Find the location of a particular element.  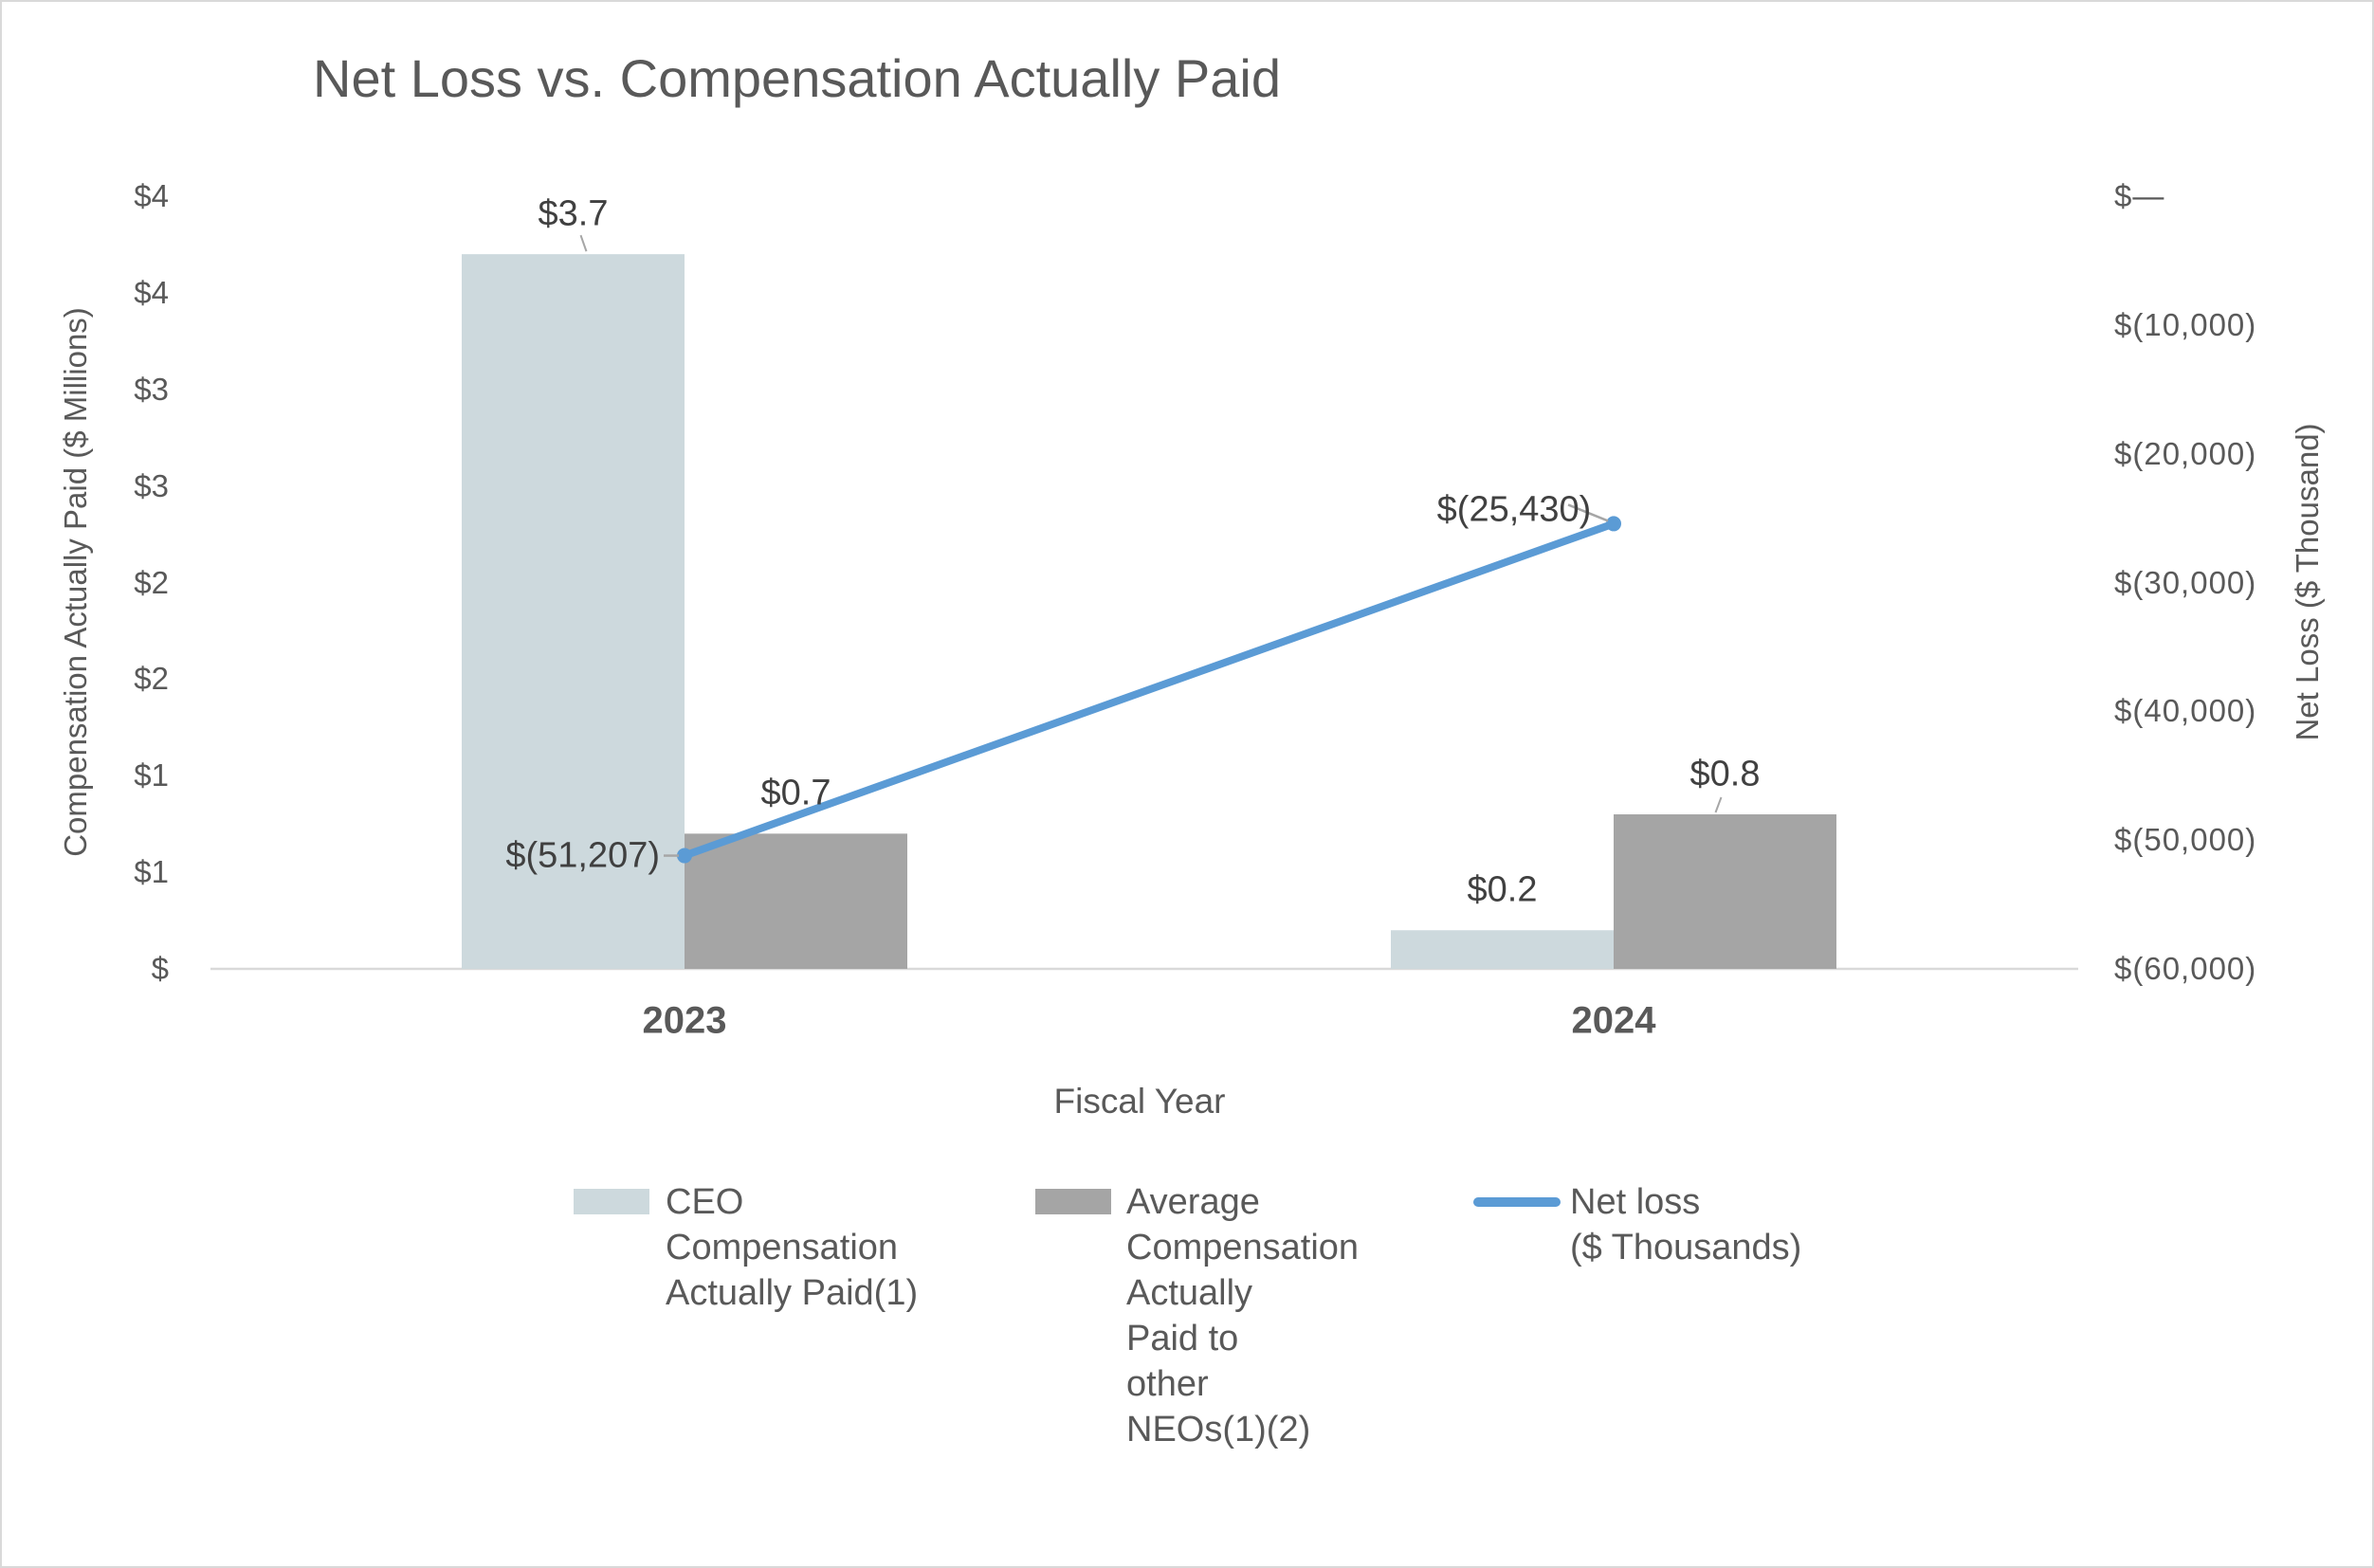

net-loss-point-2024 is located at coordinates (1613, 524).